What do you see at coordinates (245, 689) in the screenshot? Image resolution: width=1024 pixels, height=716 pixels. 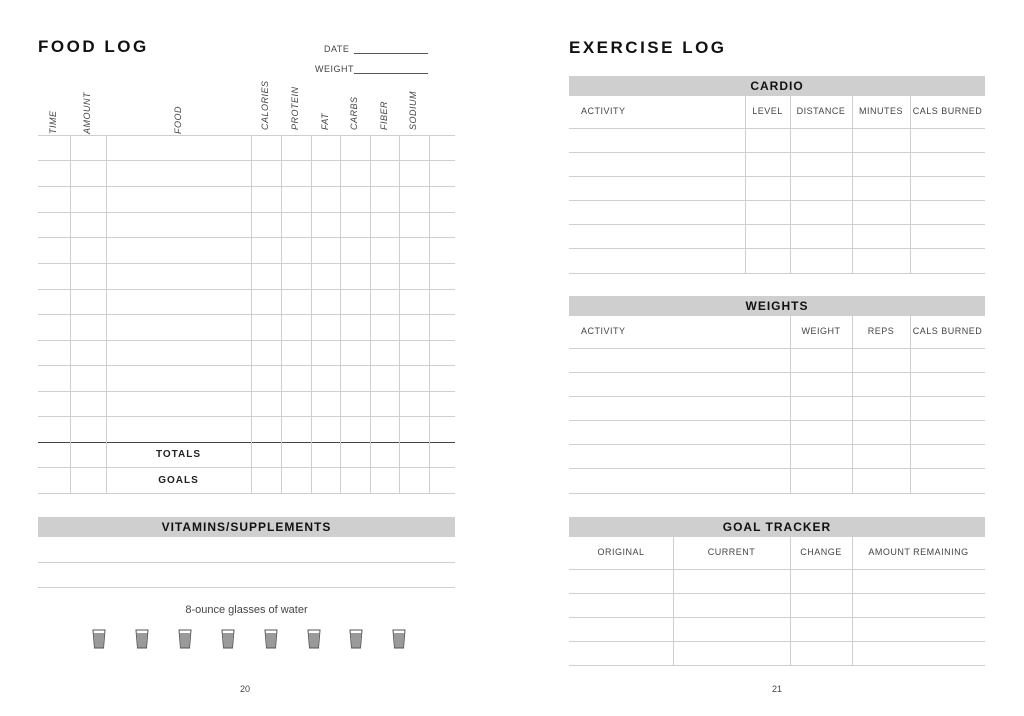 I see `page-number-left: 20` at bounding box center [245, 689].